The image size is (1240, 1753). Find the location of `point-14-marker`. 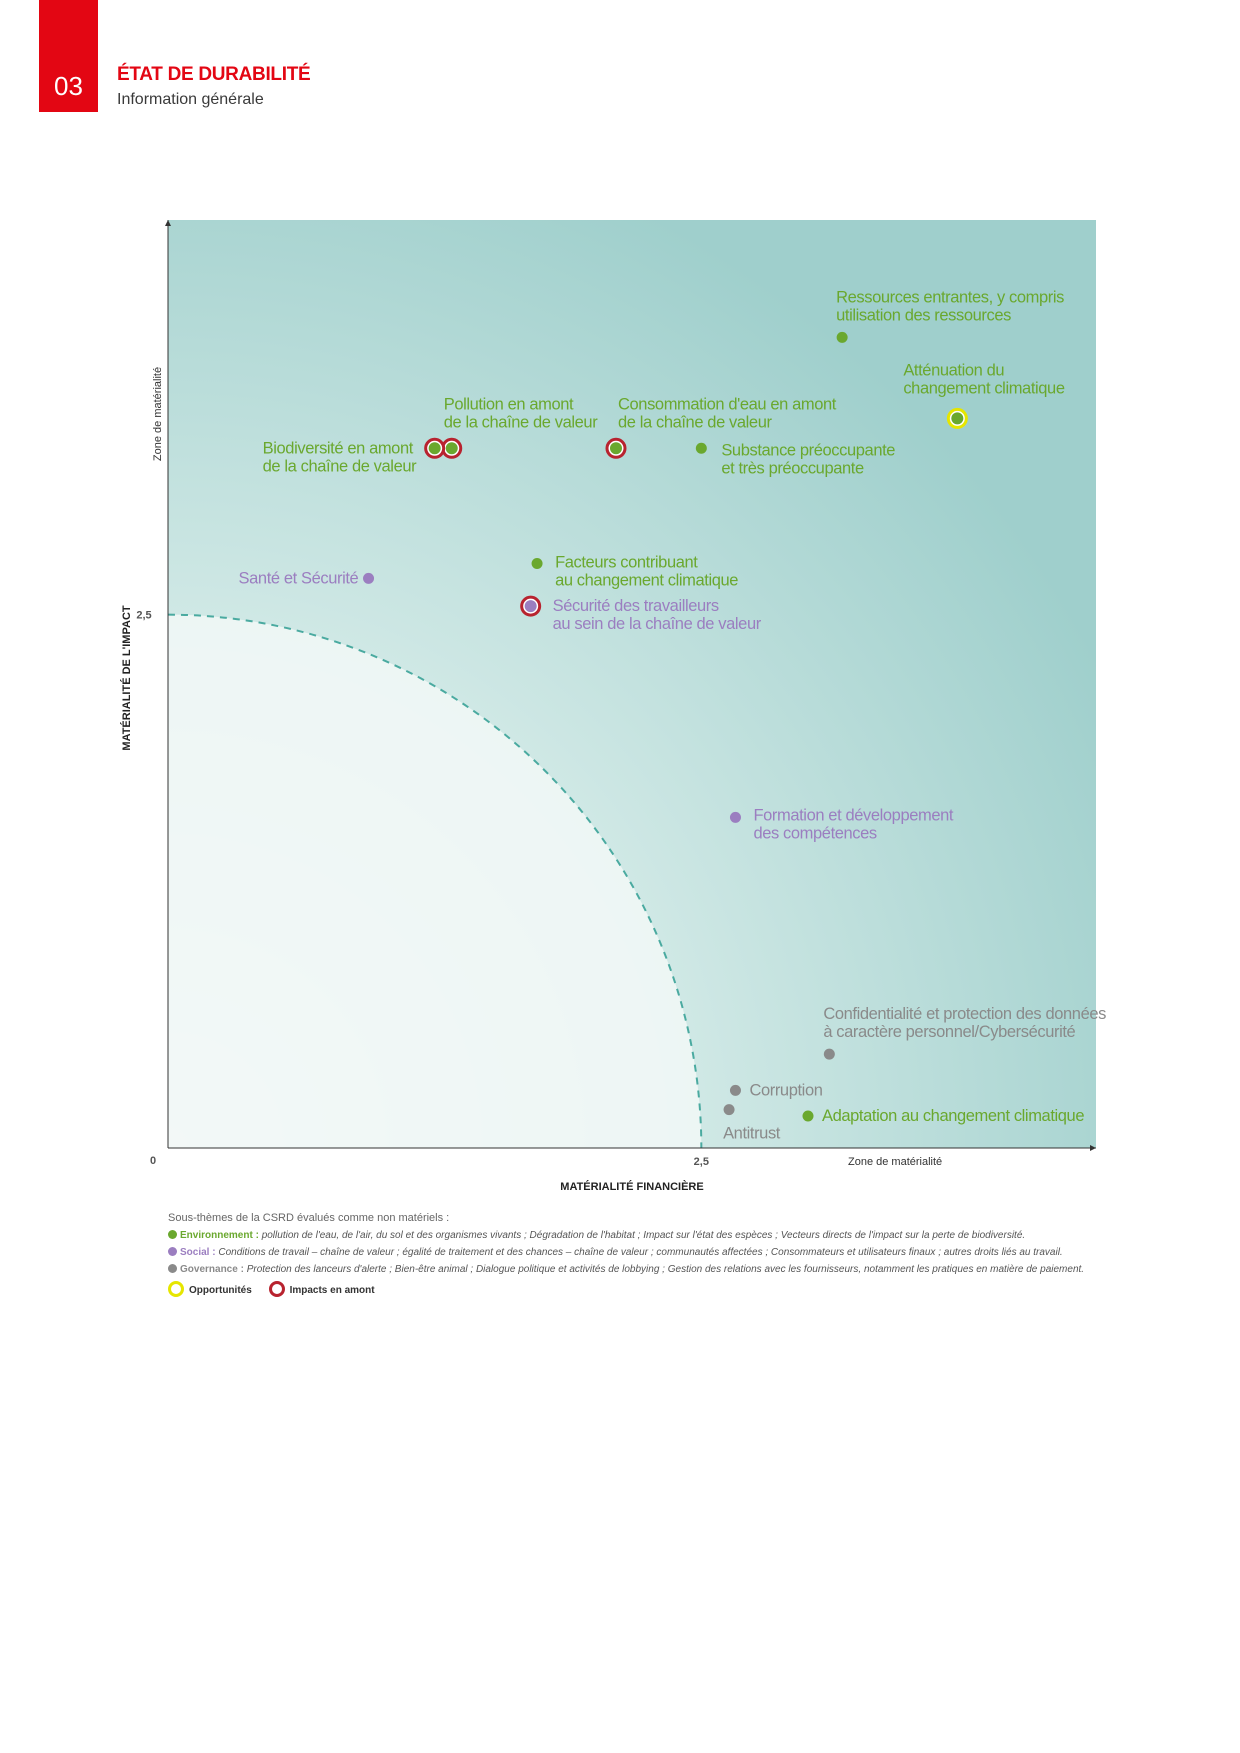

point-14-marker is located at coordinates (808, 1116).